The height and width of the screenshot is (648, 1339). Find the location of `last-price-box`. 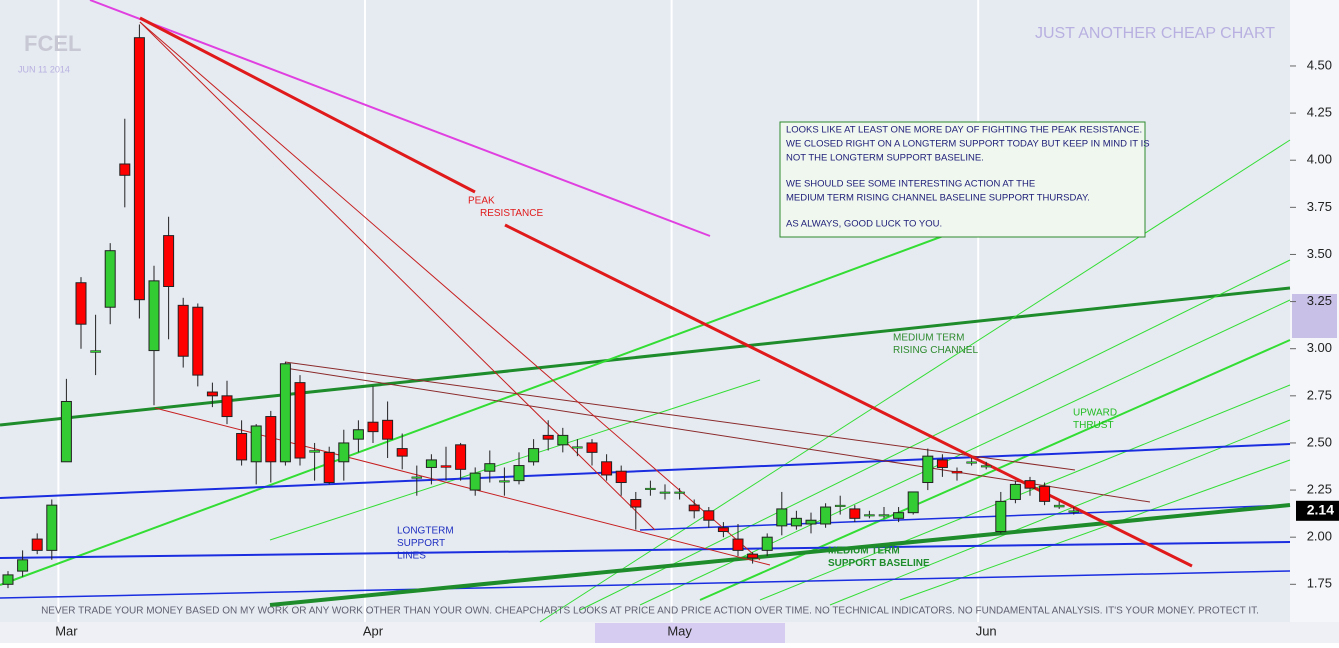

last-price-box is located at coordinates (1317, 510).